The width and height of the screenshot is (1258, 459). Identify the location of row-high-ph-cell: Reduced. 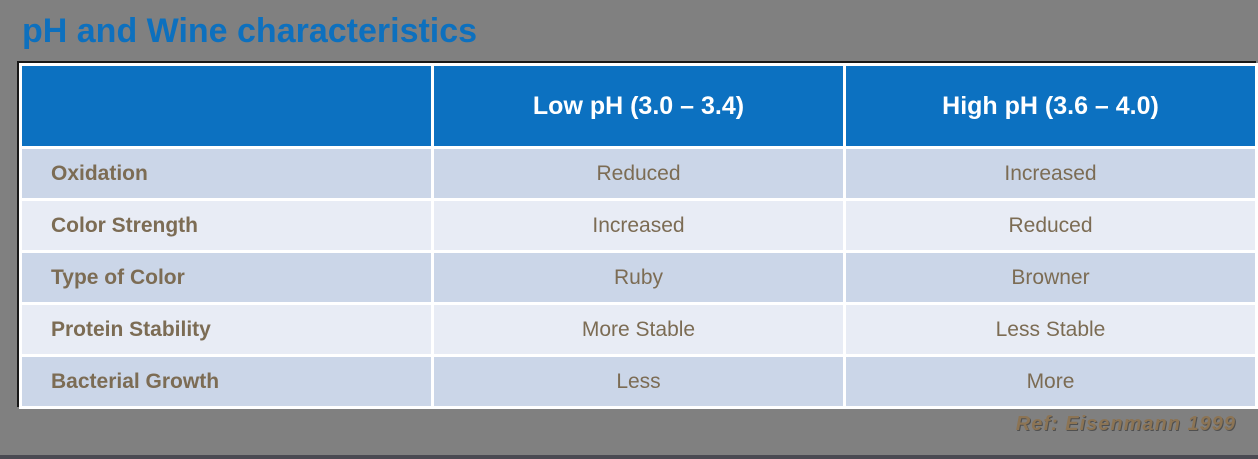
(1050, 225).